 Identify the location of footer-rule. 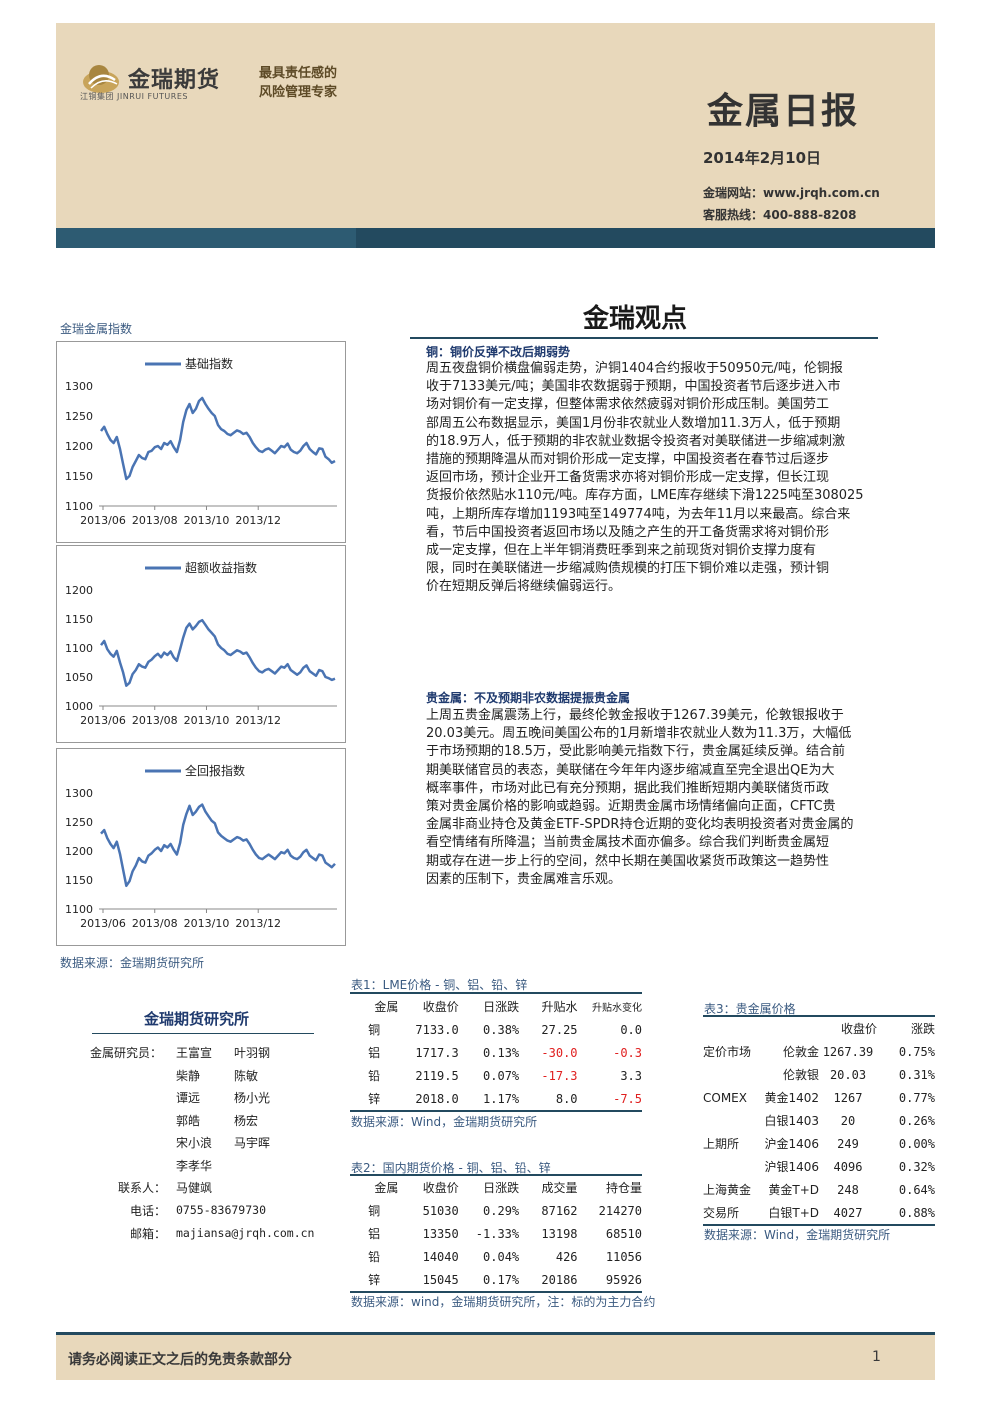
(495, 1333).